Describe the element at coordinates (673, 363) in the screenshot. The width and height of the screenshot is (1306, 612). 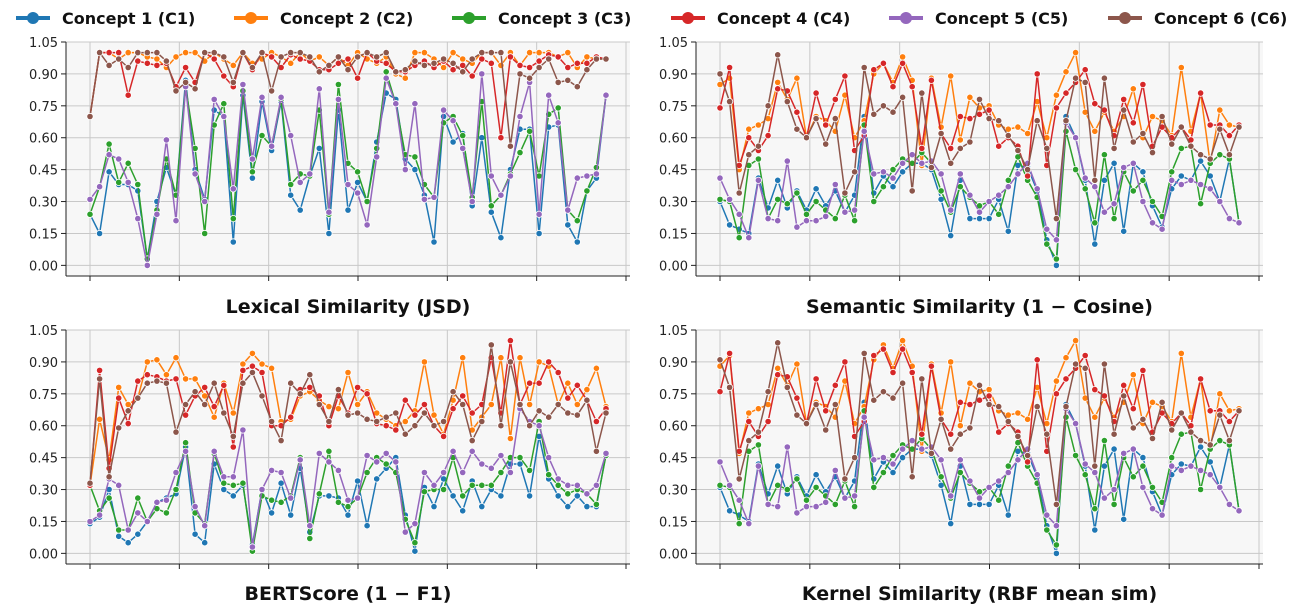
I see `y-tick-label: 0.90` at that location.